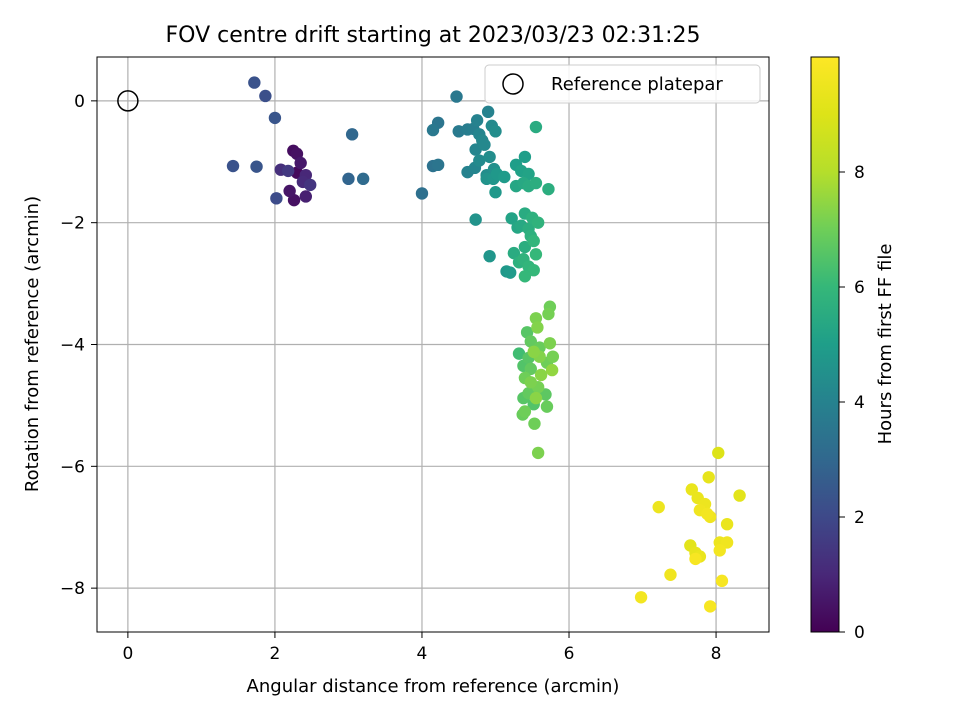  Describe the element at coordinates (32, 344) in the screenshot. I see `y-axis-label: Rotation from reference (arcmin)` at that location.